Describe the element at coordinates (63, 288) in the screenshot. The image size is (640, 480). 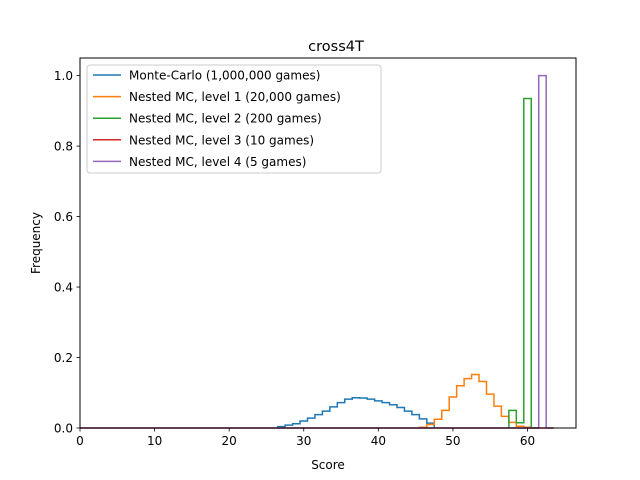
I see `y-tick-label: 0.4` at that location.